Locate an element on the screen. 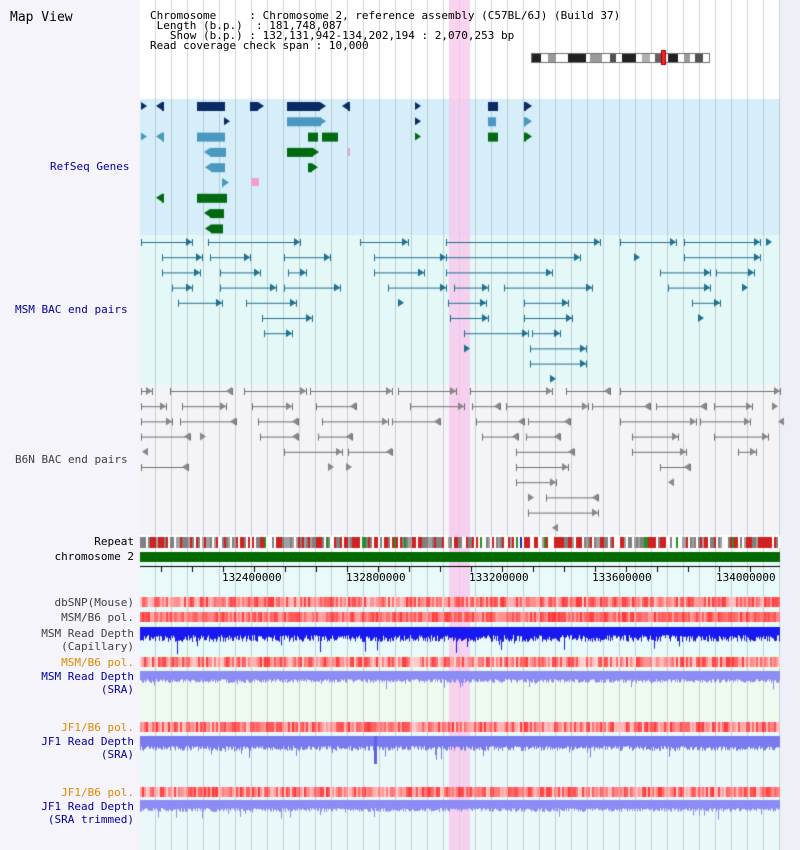 The image size is (800, 850). axis-tick-label: 133200000 is located at coordinates (499, 577).